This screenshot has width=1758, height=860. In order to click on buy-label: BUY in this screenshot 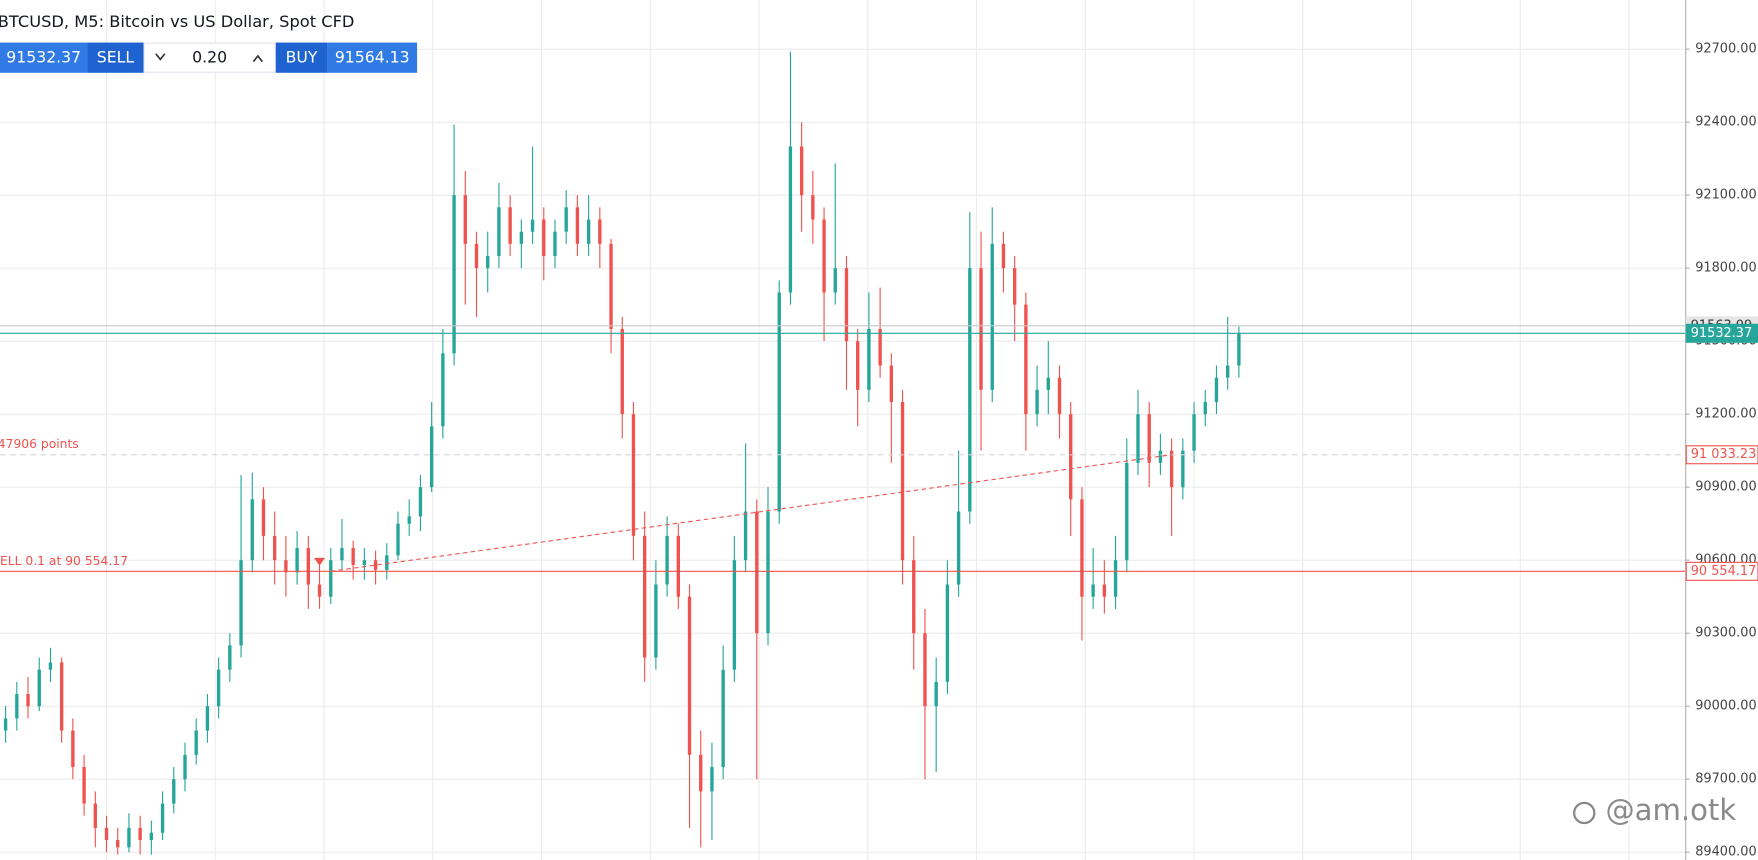, I will do `click(302, 57)`.